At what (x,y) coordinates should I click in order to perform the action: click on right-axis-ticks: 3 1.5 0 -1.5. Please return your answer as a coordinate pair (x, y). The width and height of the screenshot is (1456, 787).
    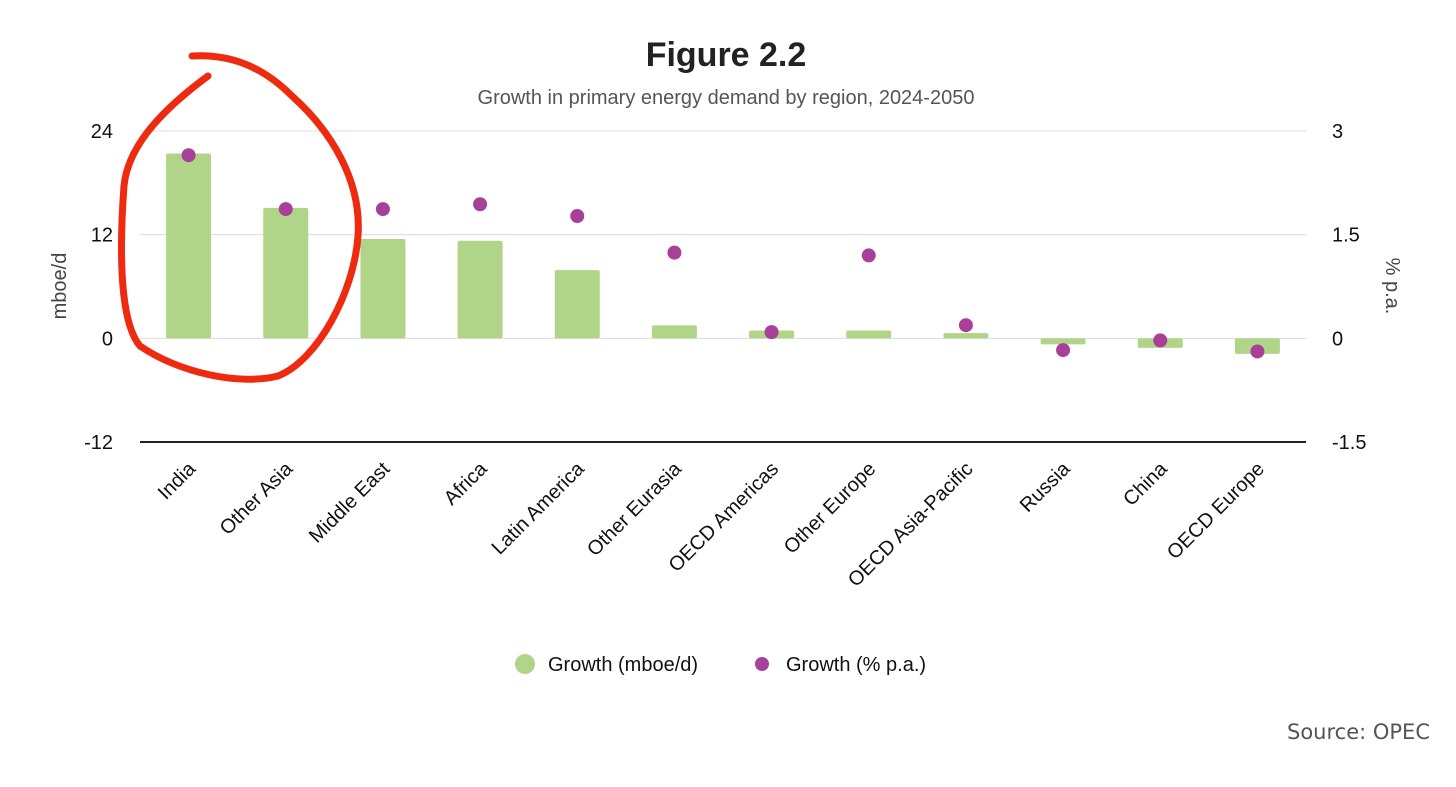
    Looking at the image, I should click on (1349, 287).